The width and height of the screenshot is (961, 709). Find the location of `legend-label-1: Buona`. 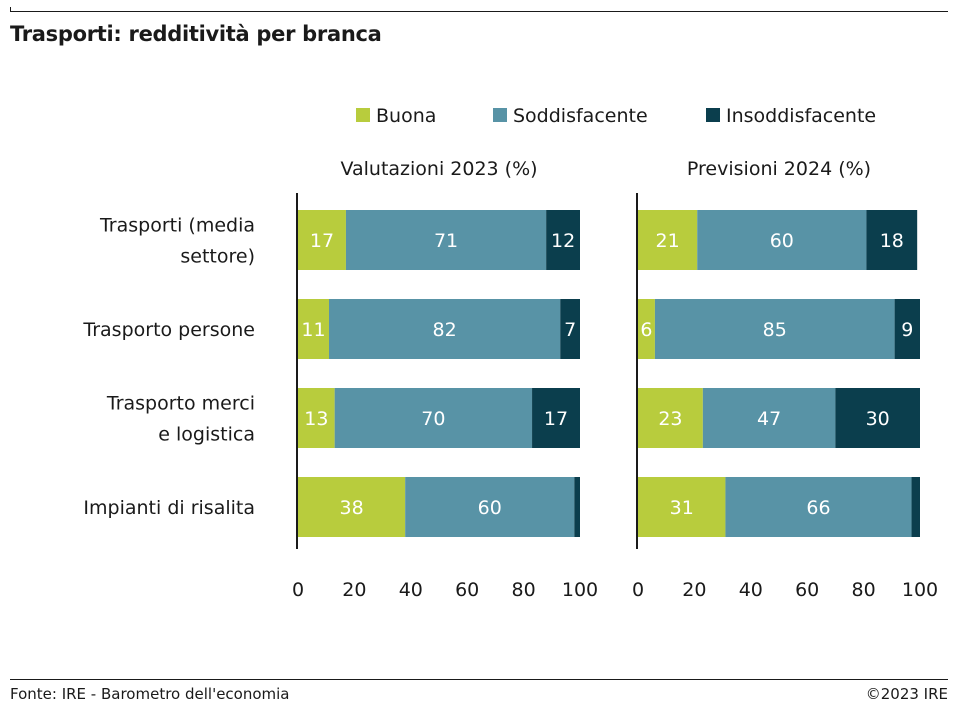

legend-label-1: Buona is located at coordinates (406, 116).